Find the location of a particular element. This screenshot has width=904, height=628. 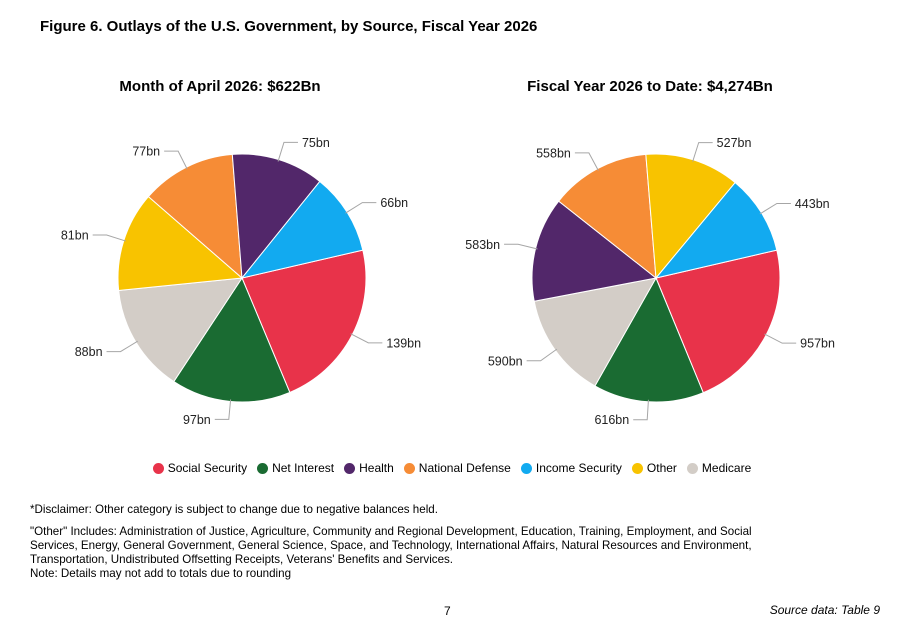

data-label-national-defense: 77bn is located at coordinates (146, 152).